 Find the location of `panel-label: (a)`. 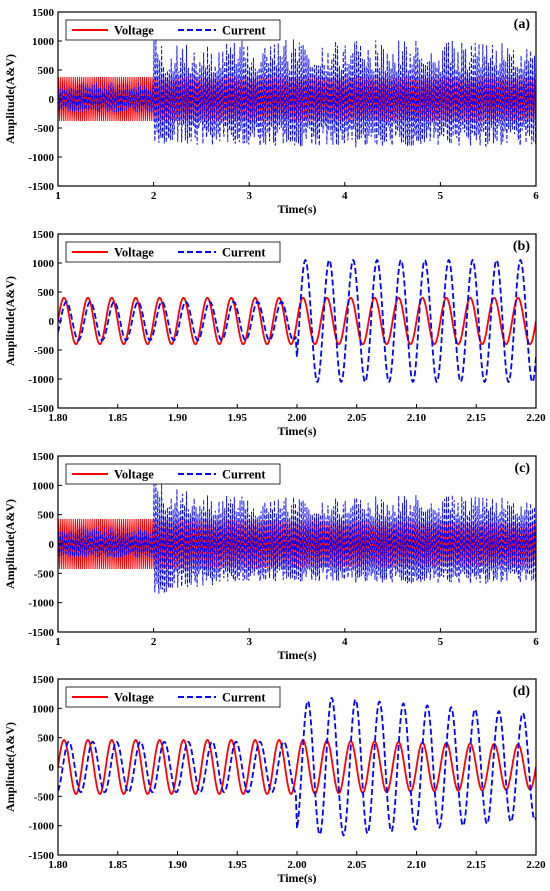

panel-label: (a) is located at coordinates (522, 24).